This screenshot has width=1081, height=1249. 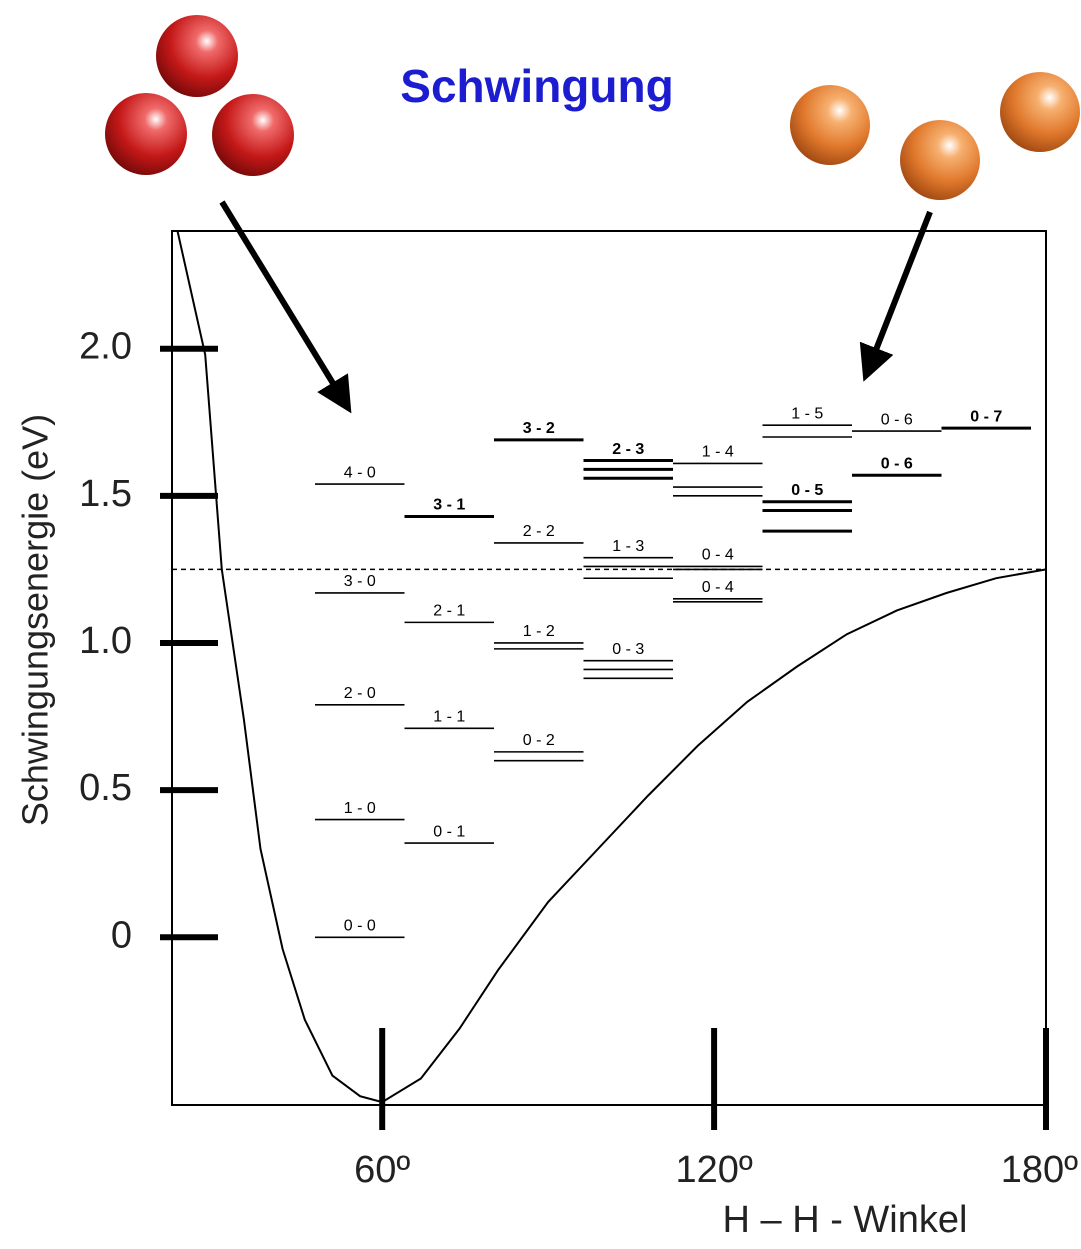 What do you see at coordinates (807, 490) in the screenshot?
I see `level-label: 0 - 5` at bounding box center [807, 490].